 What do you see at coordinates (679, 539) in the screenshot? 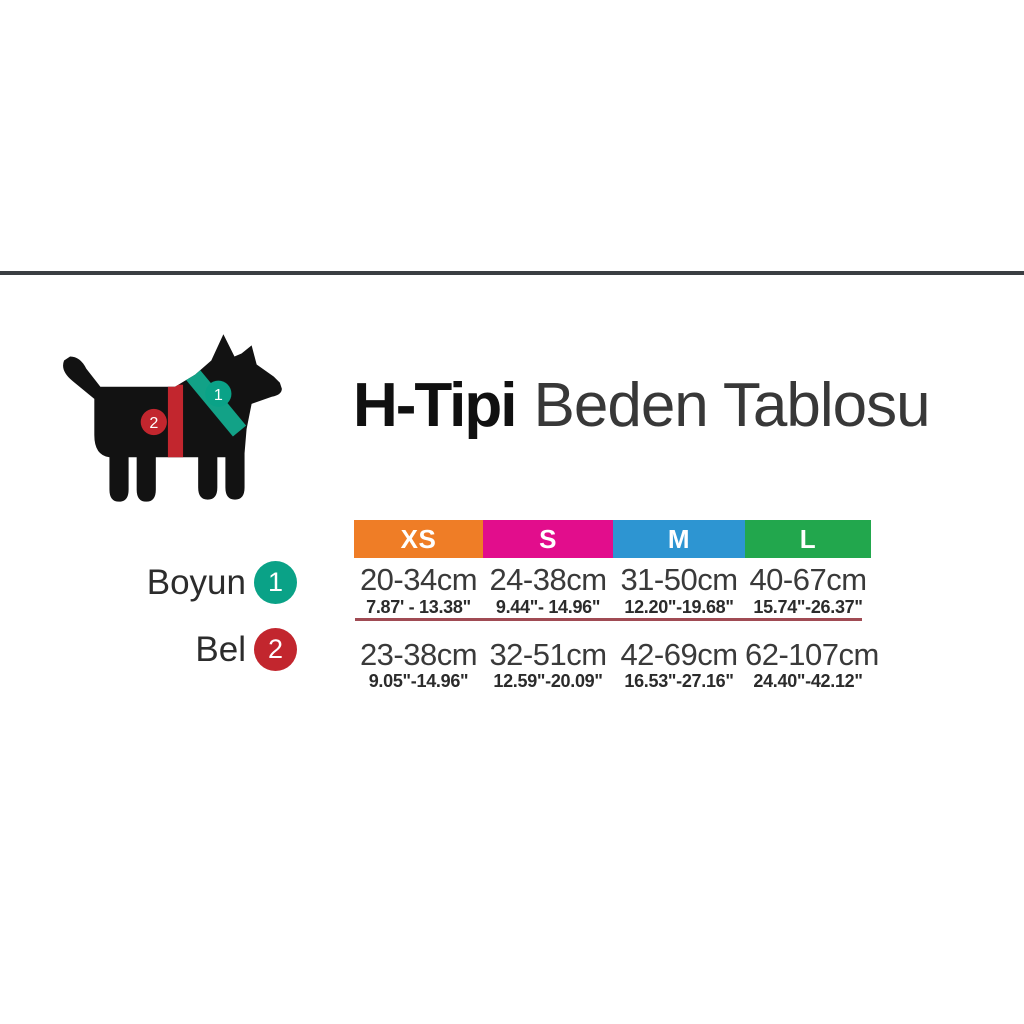
I see `size-header-m: M` at bounding box center [679, 539].